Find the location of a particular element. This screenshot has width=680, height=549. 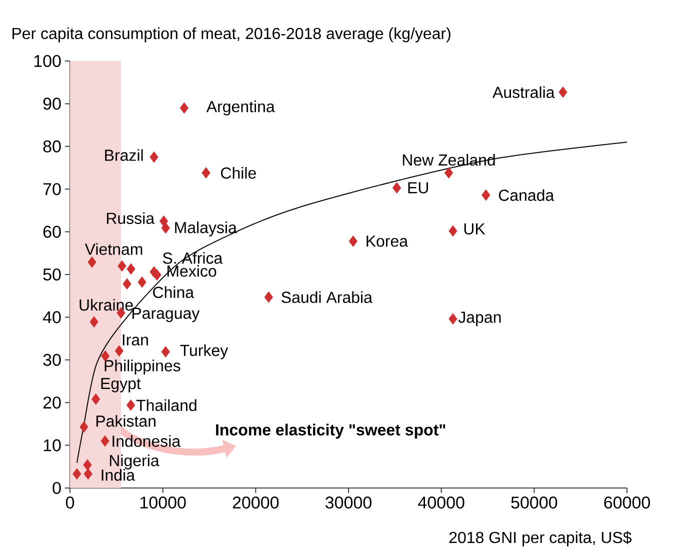

y-tick-label: 90 is located at coordinates (52, 104).